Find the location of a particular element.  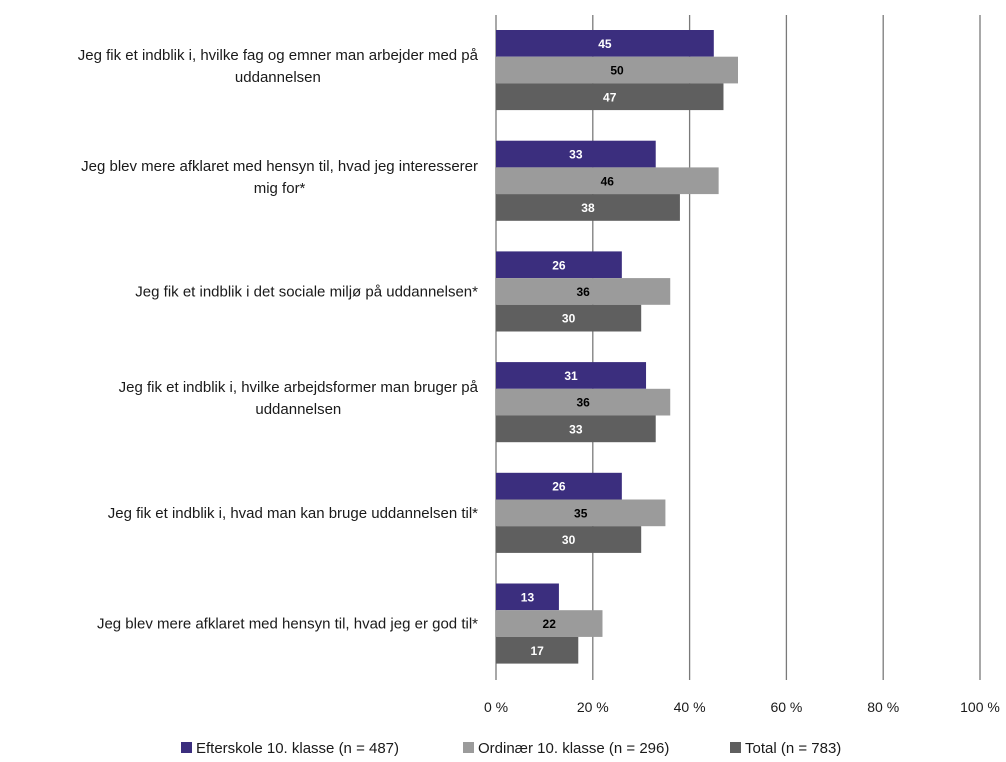

bar-series1-cat4 is located at coordinates (581, 513).